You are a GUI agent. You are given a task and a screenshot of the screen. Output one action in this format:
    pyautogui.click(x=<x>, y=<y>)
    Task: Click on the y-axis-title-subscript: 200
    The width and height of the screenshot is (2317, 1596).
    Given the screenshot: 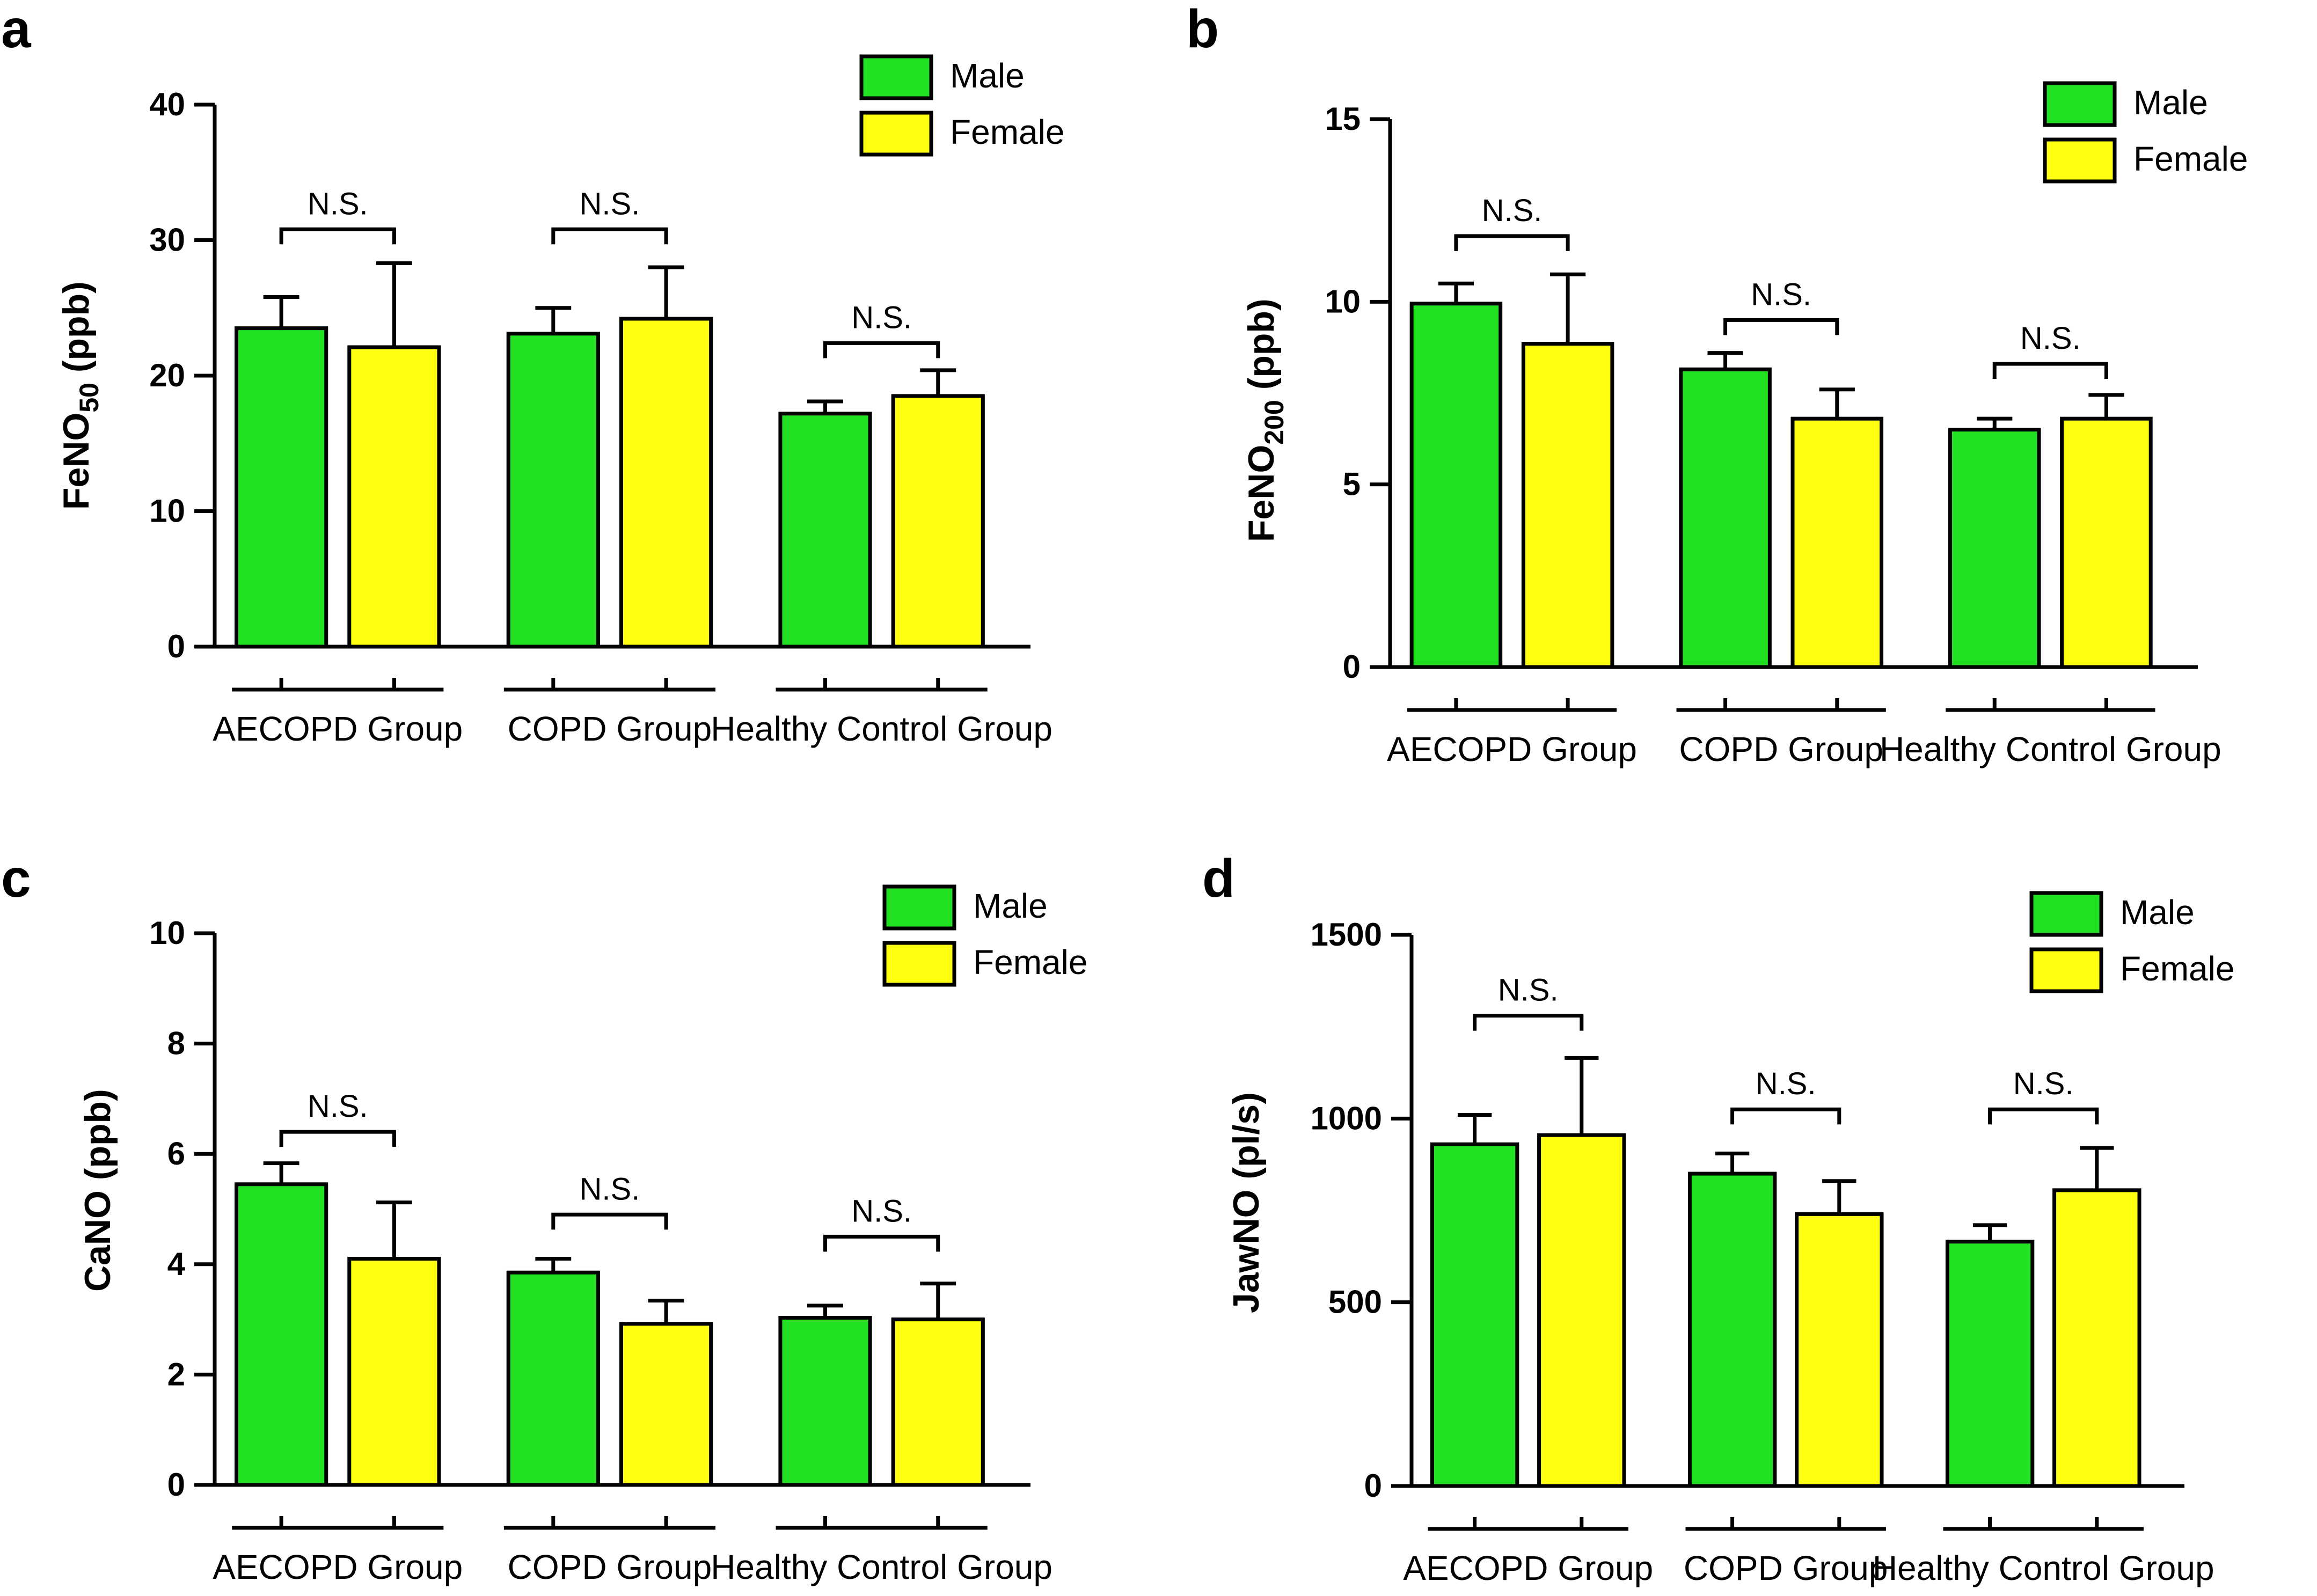 What is the action you would take?
    pyautogui.click(x=1274, y=422)
    